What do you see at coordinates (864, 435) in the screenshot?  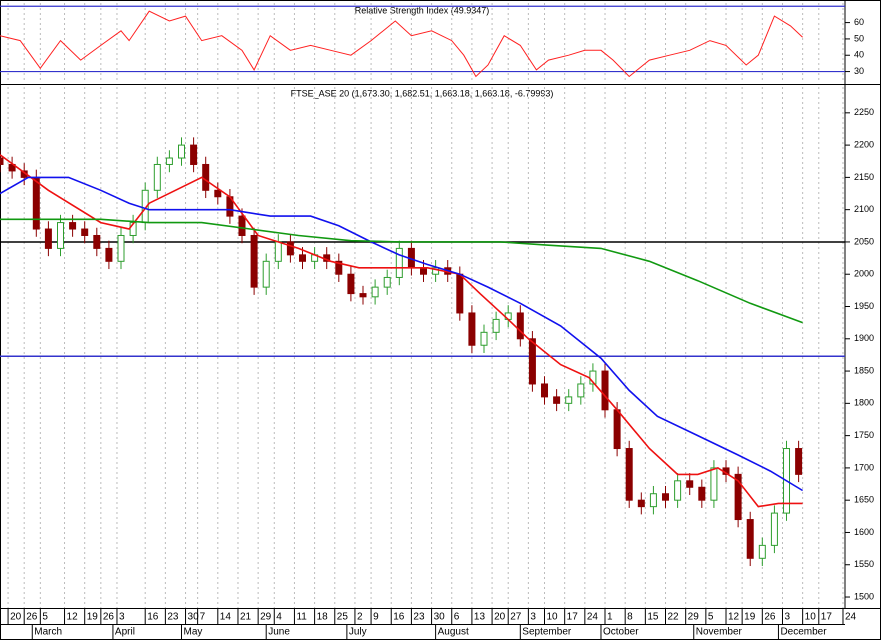 I see `y-tick-label: 1750` at bounding box center [864, 435].